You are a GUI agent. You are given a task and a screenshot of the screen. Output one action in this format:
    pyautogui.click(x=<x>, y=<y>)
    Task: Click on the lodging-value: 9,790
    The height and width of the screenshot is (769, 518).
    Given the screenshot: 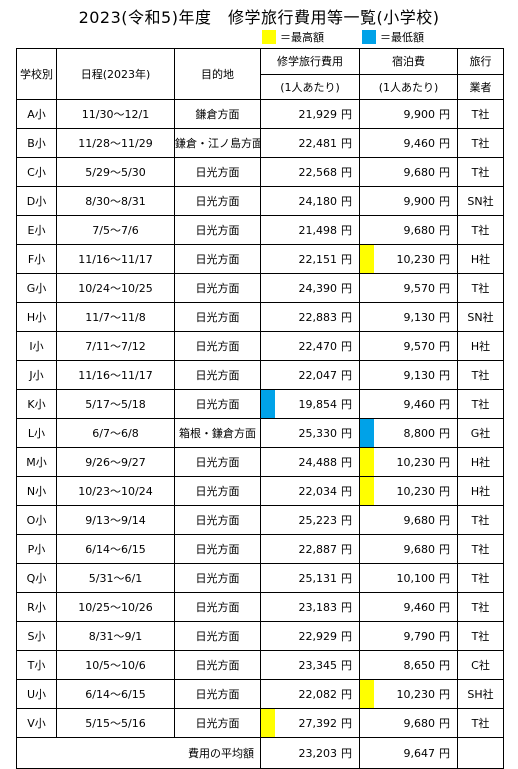 What is the action you would take?
    pyautogui.click(x=419, y=636)
    